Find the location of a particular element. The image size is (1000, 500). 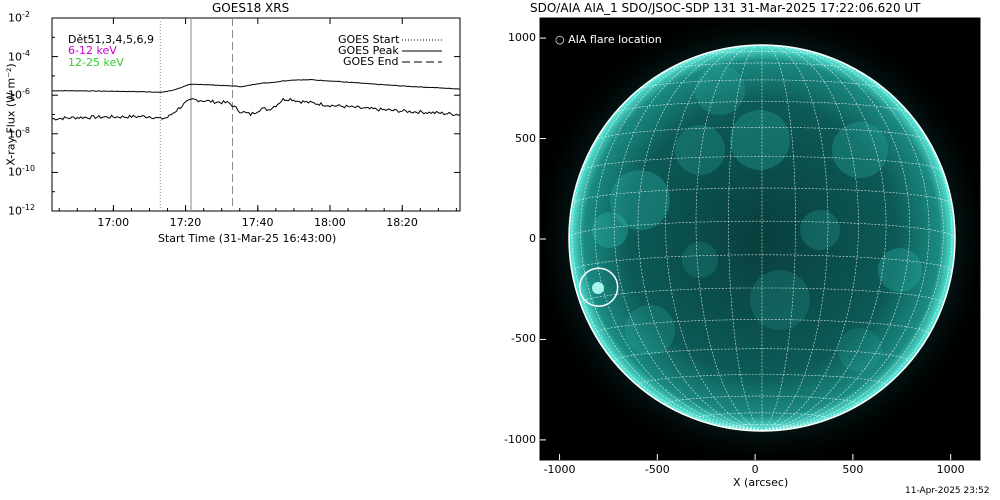

goes-x-tick-label: 18:00 is located at coordinates (330, 222).